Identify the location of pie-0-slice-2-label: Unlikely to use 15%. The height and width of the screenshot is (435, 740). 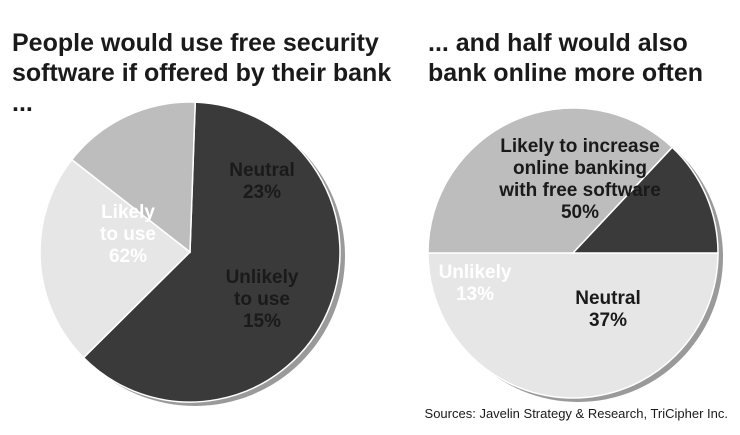
(262, 299).